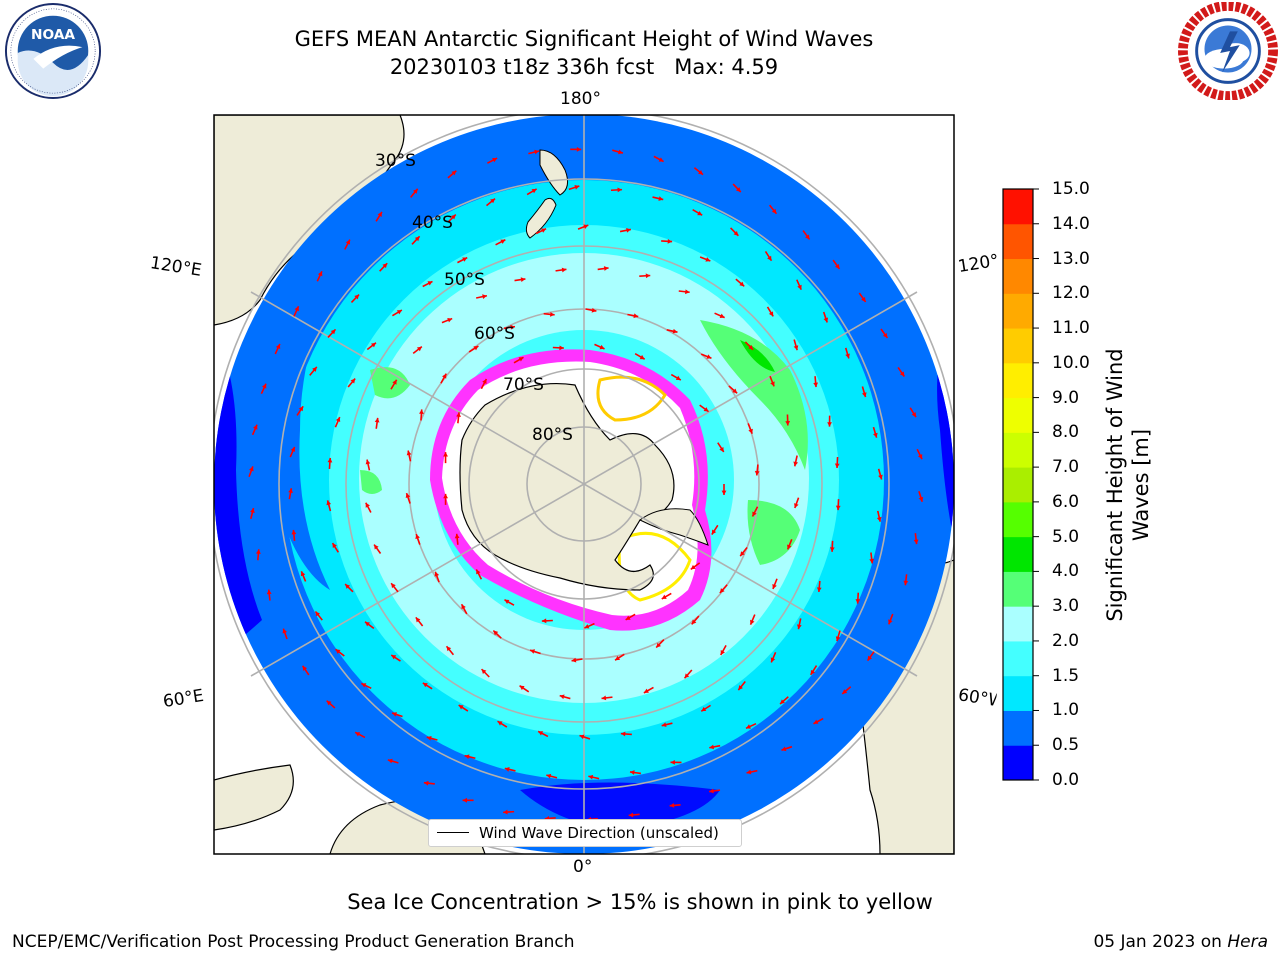  Describe the element at coordinates (53, 35) in the screenshot. I see `noaa-logo-text: NOAA` at that location.